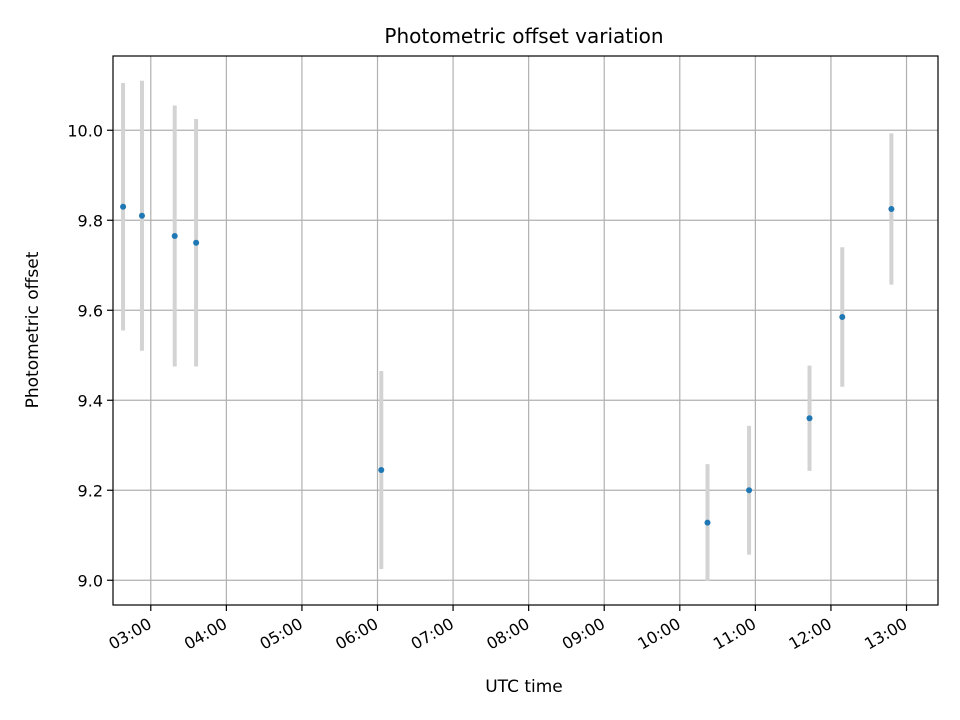  What do you see at coordinates (524, 687) in the screenshot?
I see `x-axis-label: UTC time` at bounding box center [524, 687].